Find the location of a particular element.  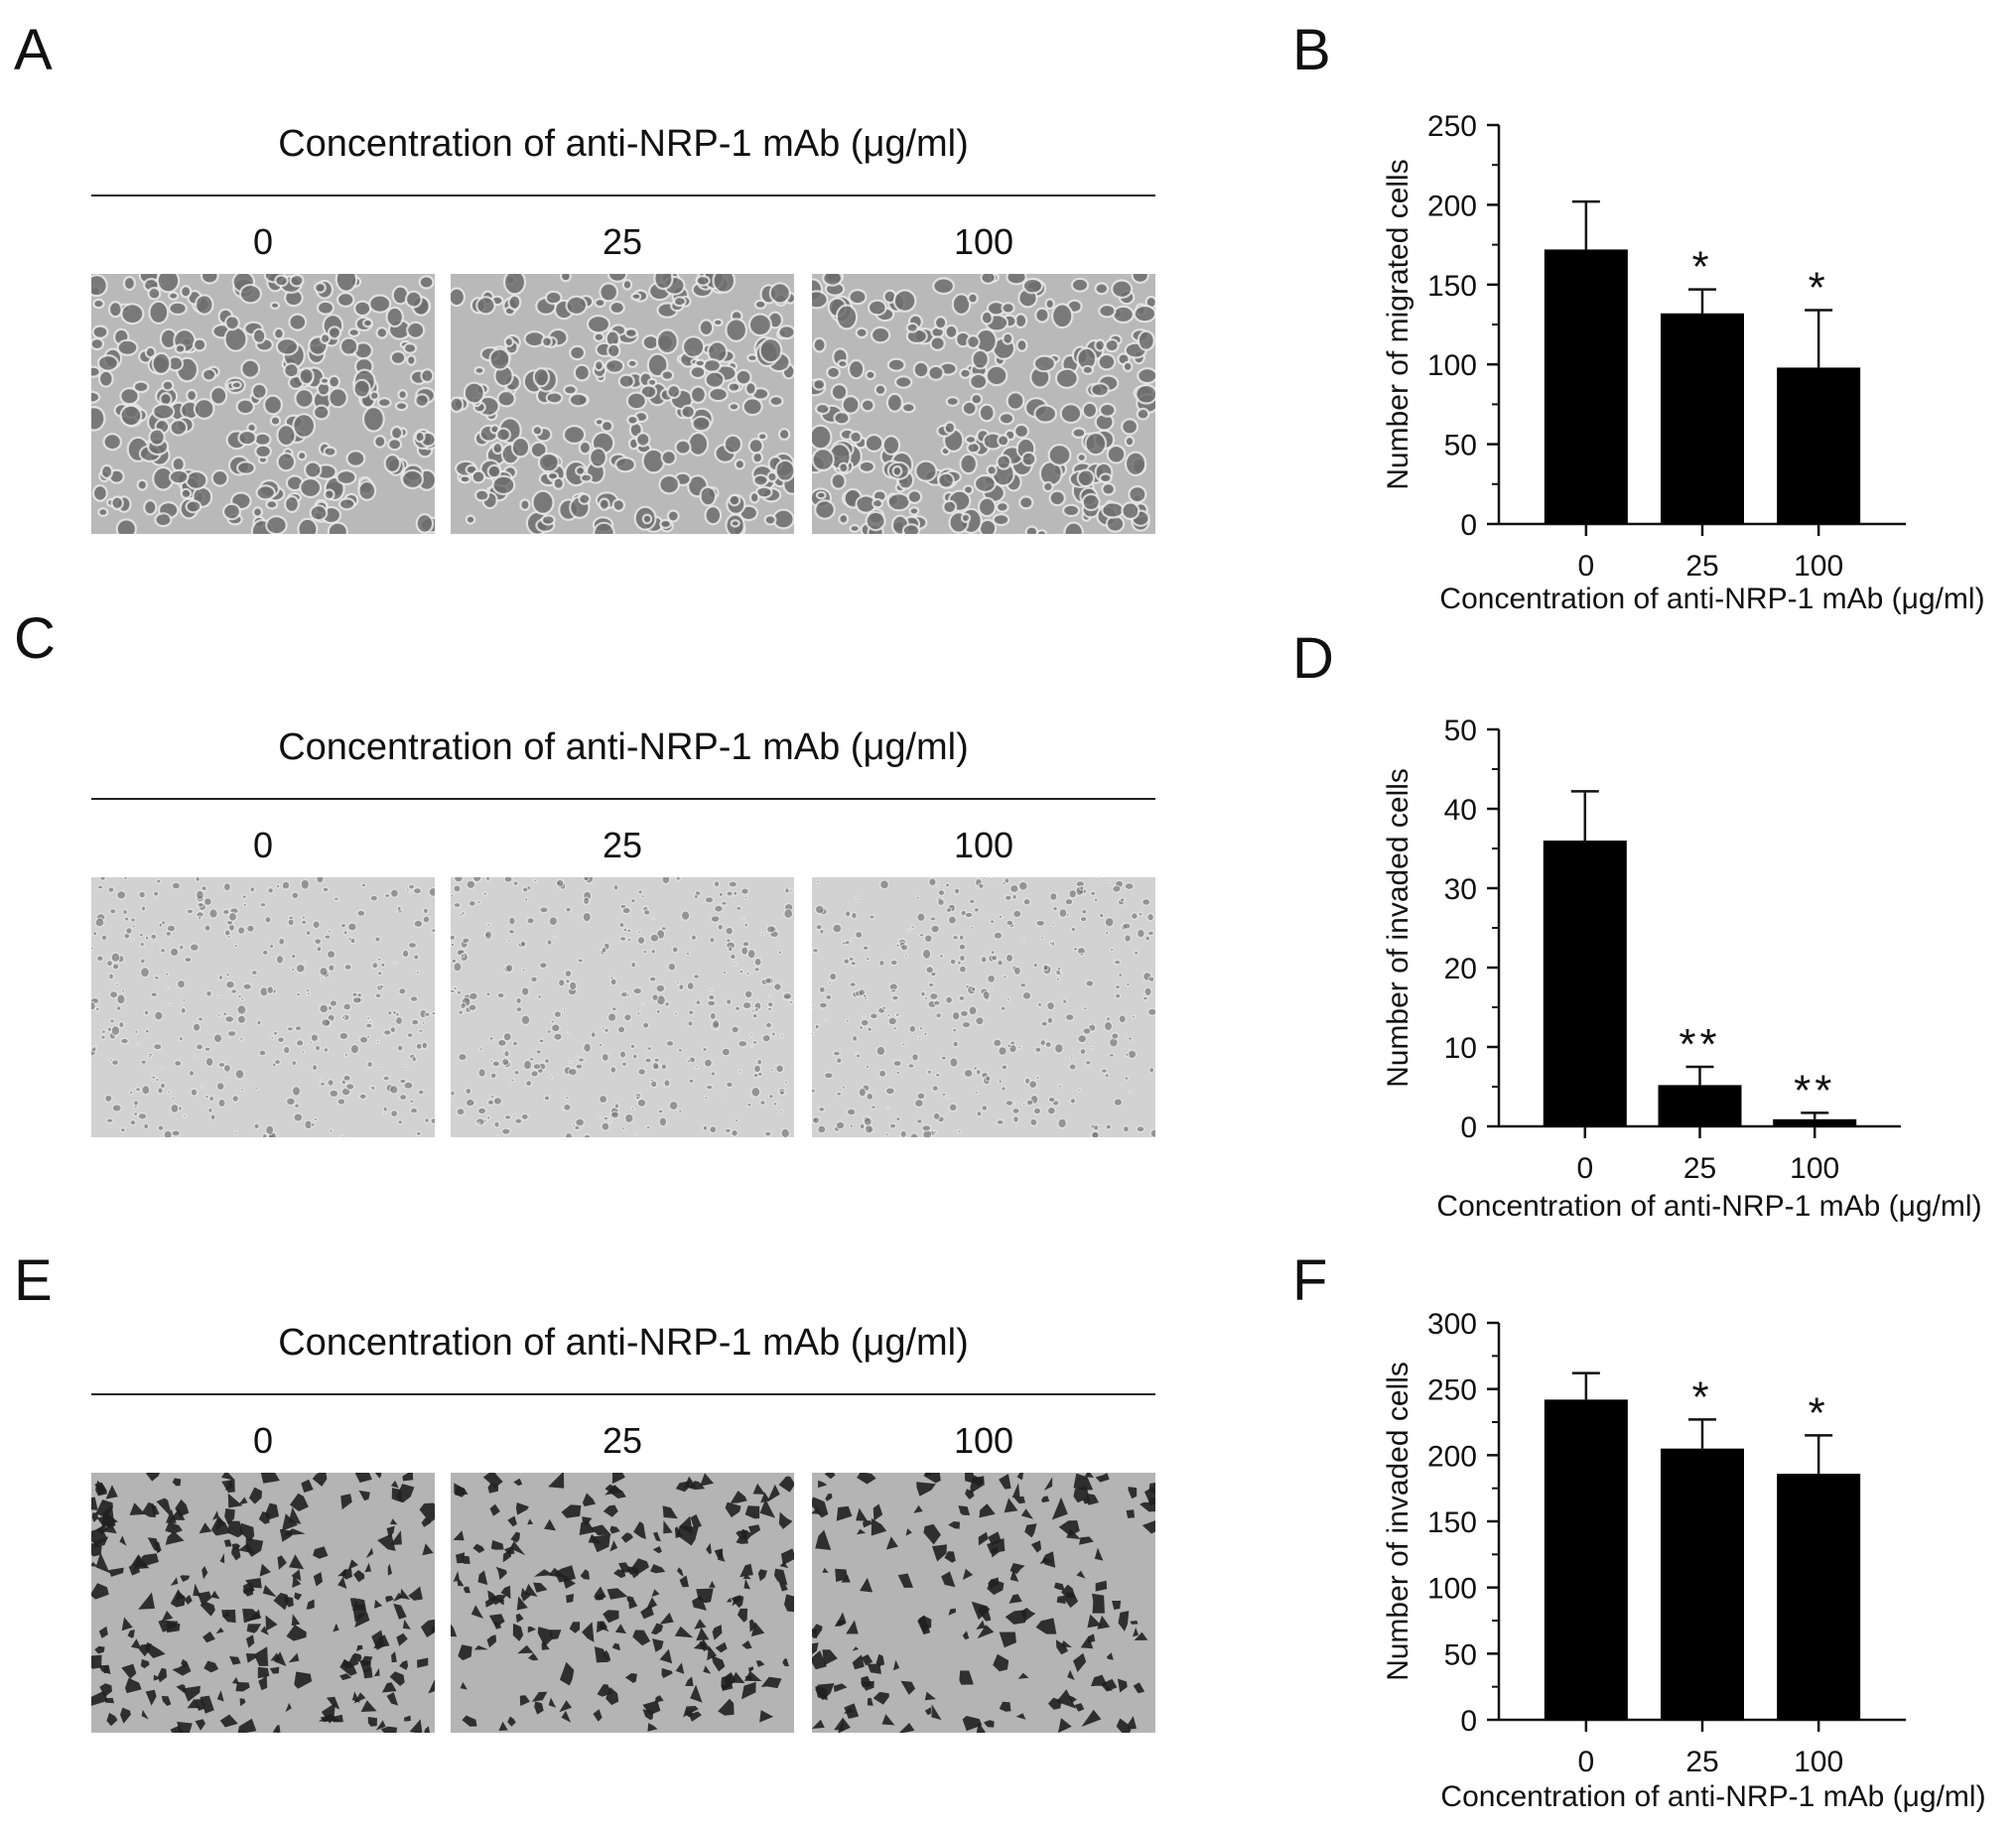

panel-letter-c: C is located at coordinates (35, 638).